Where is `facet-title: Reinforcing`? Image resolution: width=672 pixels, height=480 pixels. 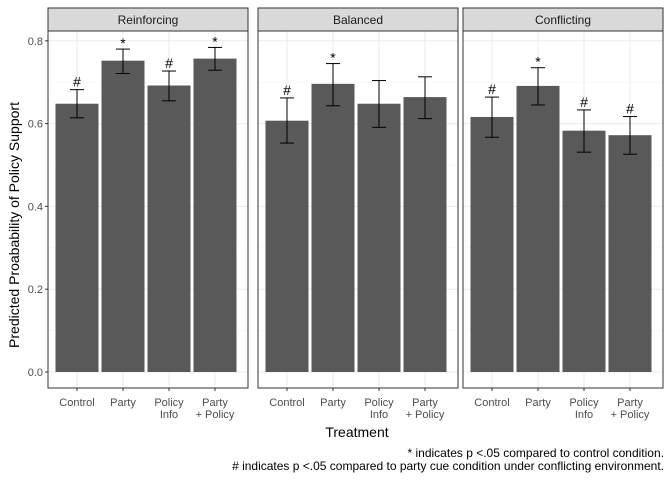 facet-title: Reinforcing is located at coordinates (148, 20).